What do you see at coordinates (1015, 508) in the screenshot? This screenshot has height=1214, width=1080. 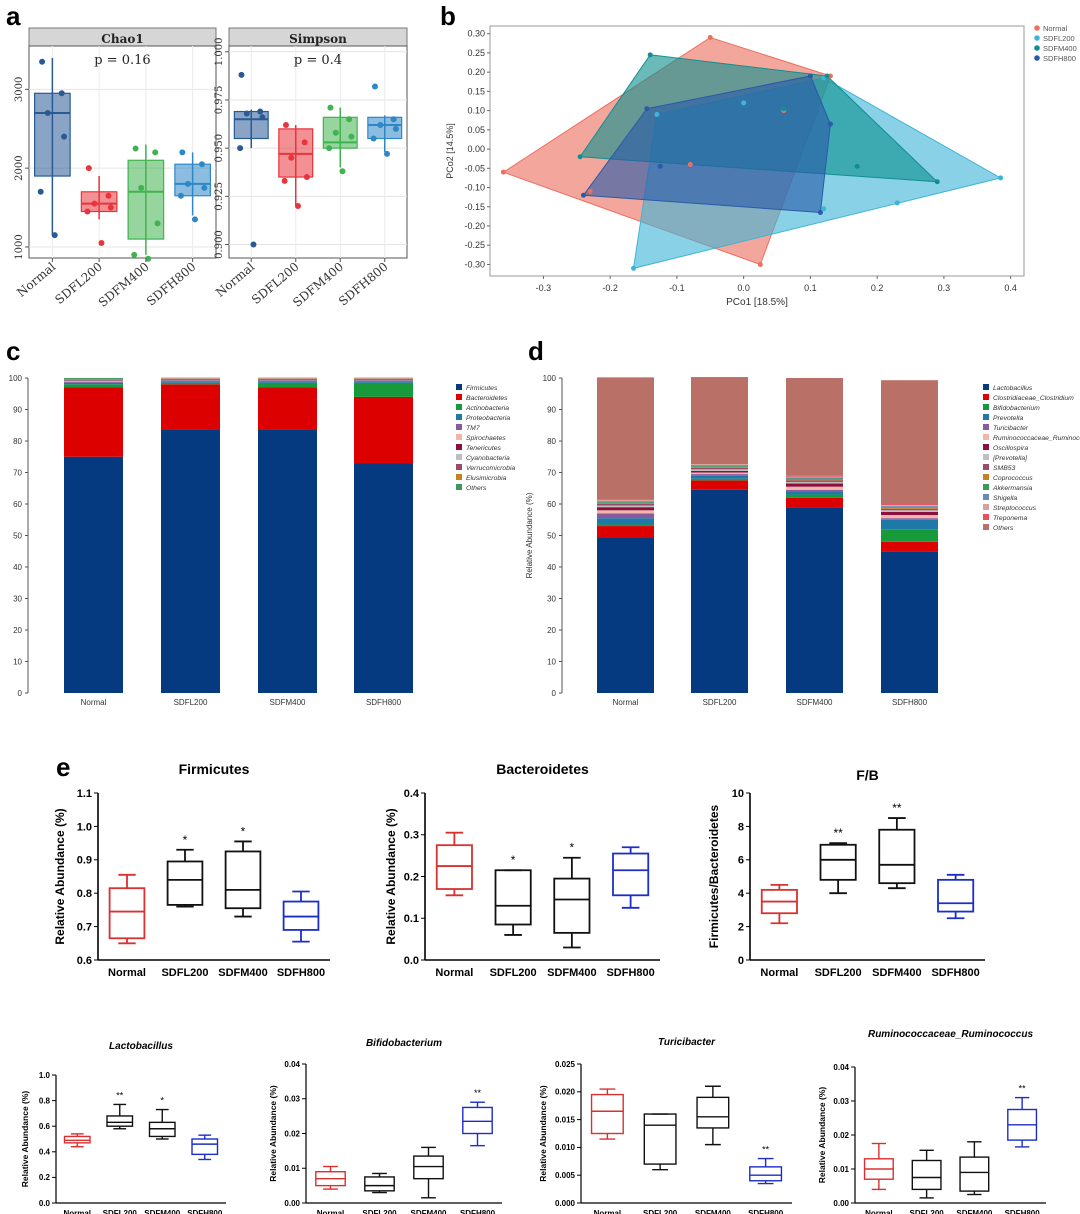 I see `legend-label: Streptococcus` at bounding box center [1015, 508].